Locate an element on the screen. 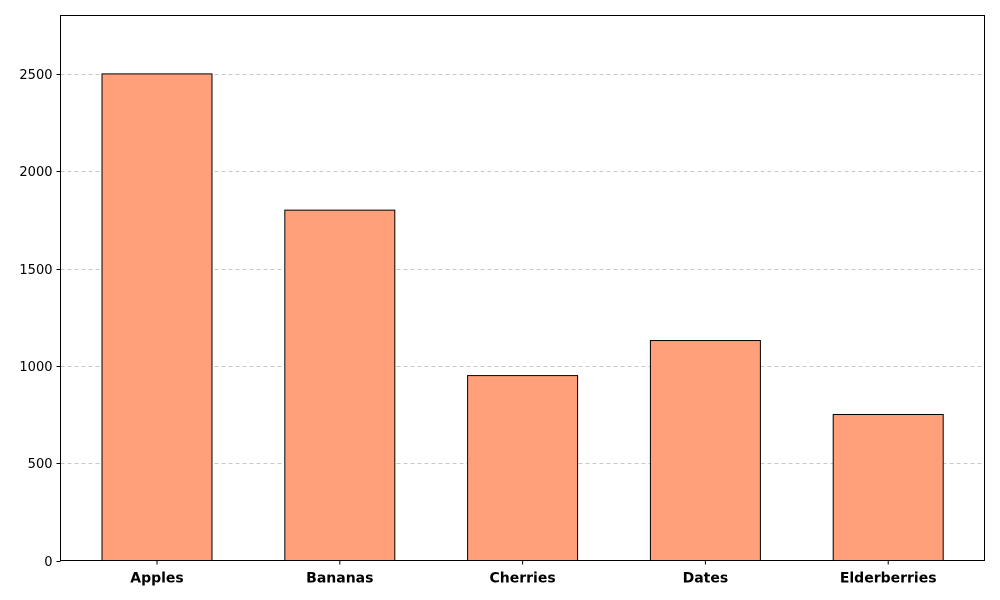 The height and width of the screenshot is (600, 1000). x-axis-ticks: Apples Bananas Cherries Dates Elderberries is located at coordinates (533, 573).